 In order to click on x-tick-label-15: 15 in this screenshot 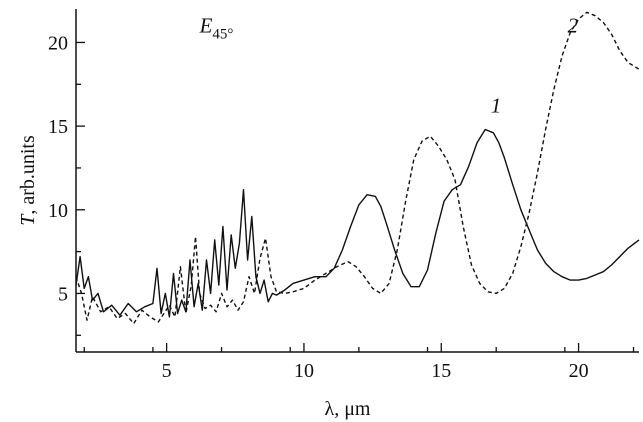, I will do `click(441, 371)`.